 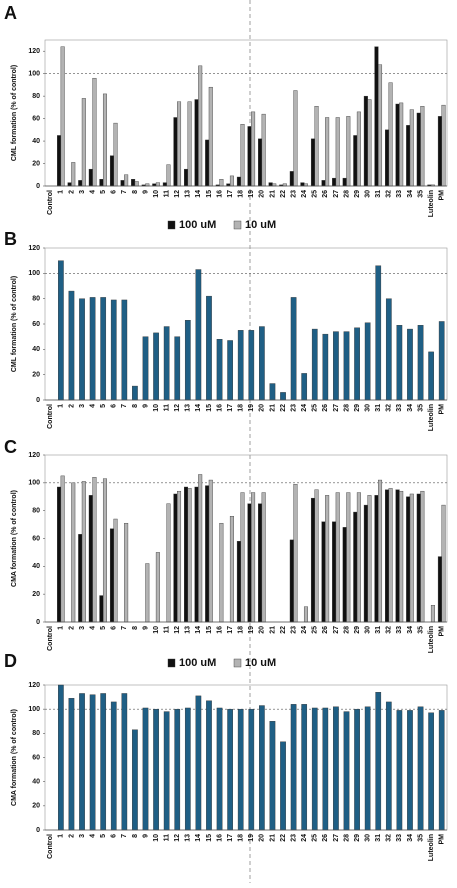 I want to click on x-tick-label: 2, so click(x=71, y=628).